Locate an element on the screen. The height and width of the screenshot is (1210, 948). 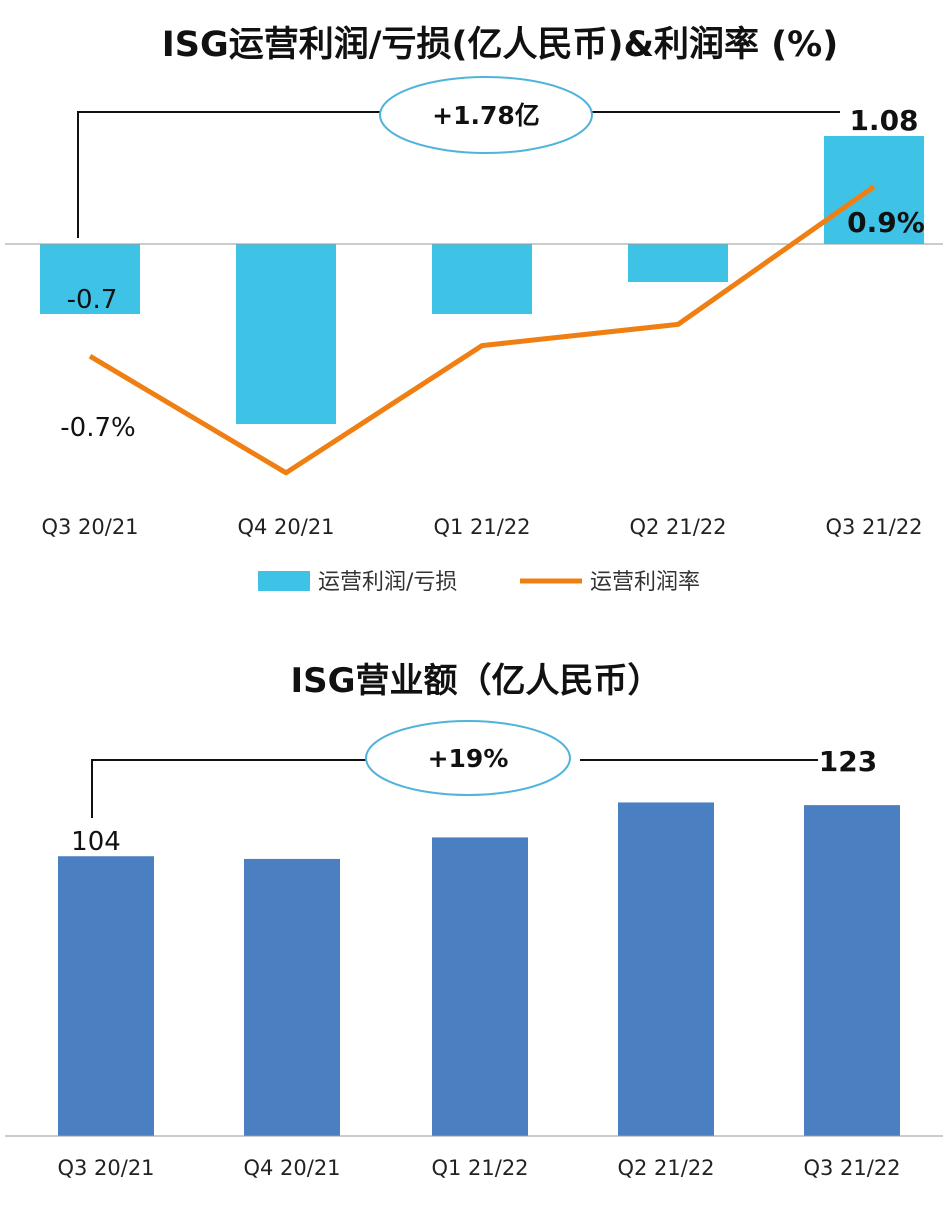
legend-bar-swatch is located at coordinates (284, 581).